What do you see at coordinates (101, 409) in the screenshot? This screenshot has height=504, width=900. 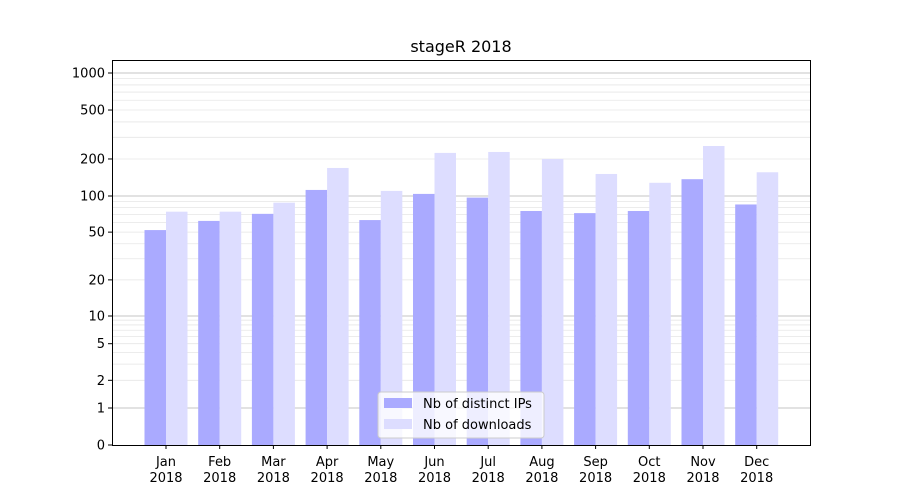 I see `y-tick-label: 1` at bounding box center [101, 409].